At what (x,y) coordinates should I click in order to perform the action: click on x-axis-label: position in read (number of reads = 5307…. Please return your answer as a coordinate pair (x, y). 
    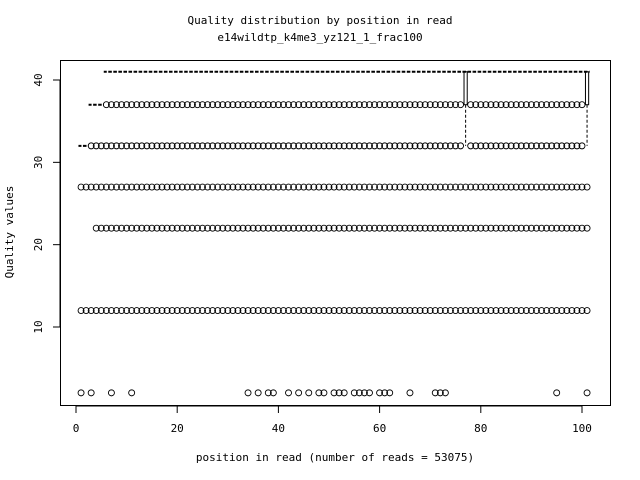
    Looking at the image, I should click on (335, 457).